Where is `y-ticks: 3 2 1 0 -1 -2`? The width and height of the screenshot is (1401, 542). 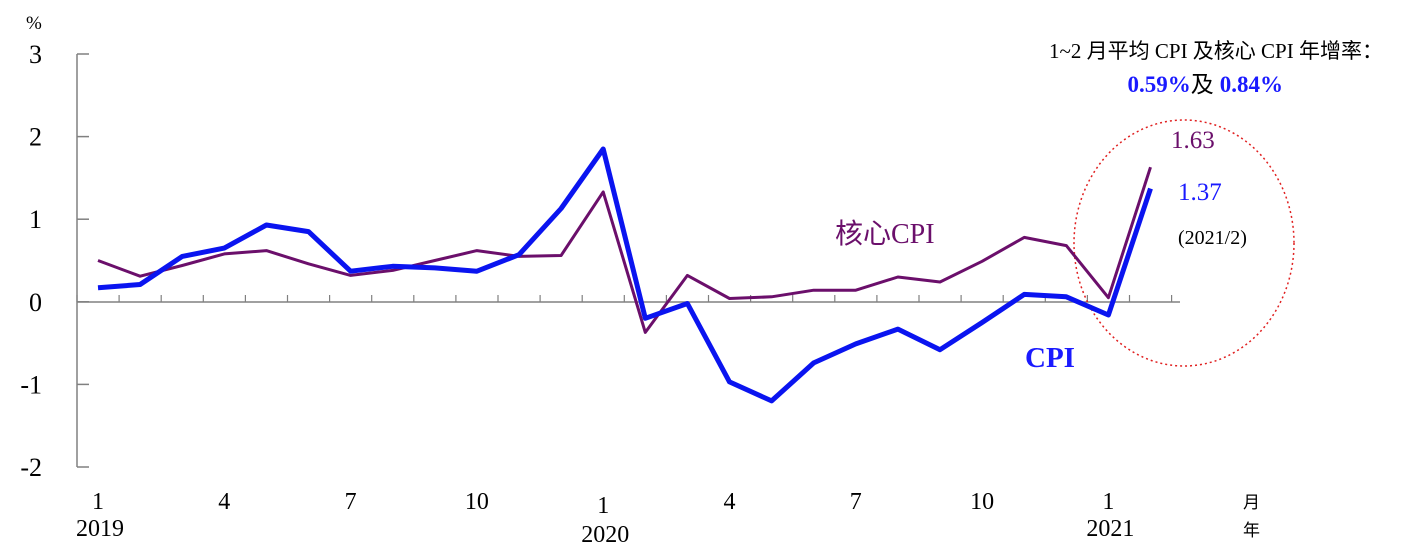
y-ticks: 3 2 1 0 -1 -2 is located at coordinates (54, 261).